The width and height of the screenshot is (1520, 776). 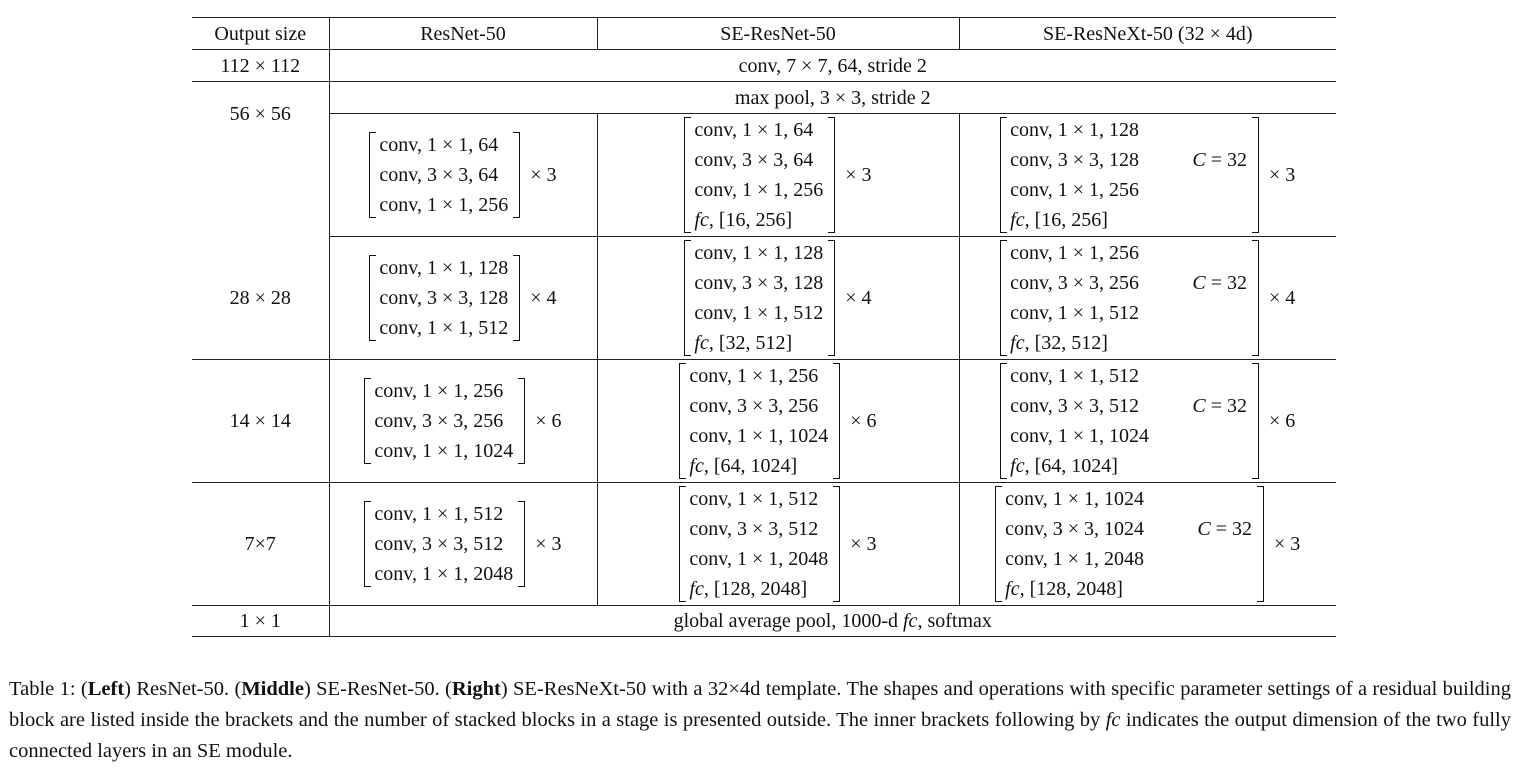 I want to click on conv1-layer: conv, 7 × 7, 64, stride 2, so click(x=832, y=65).